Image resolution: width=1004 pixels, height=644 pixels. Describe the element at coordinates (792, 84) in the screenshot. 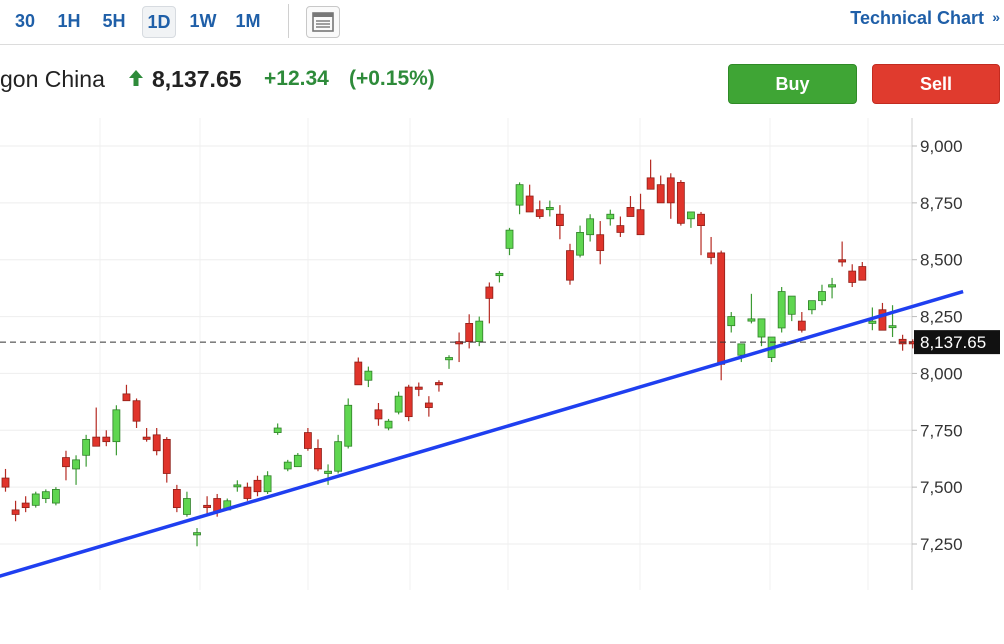

I see `buy-button: Buy` at that location.